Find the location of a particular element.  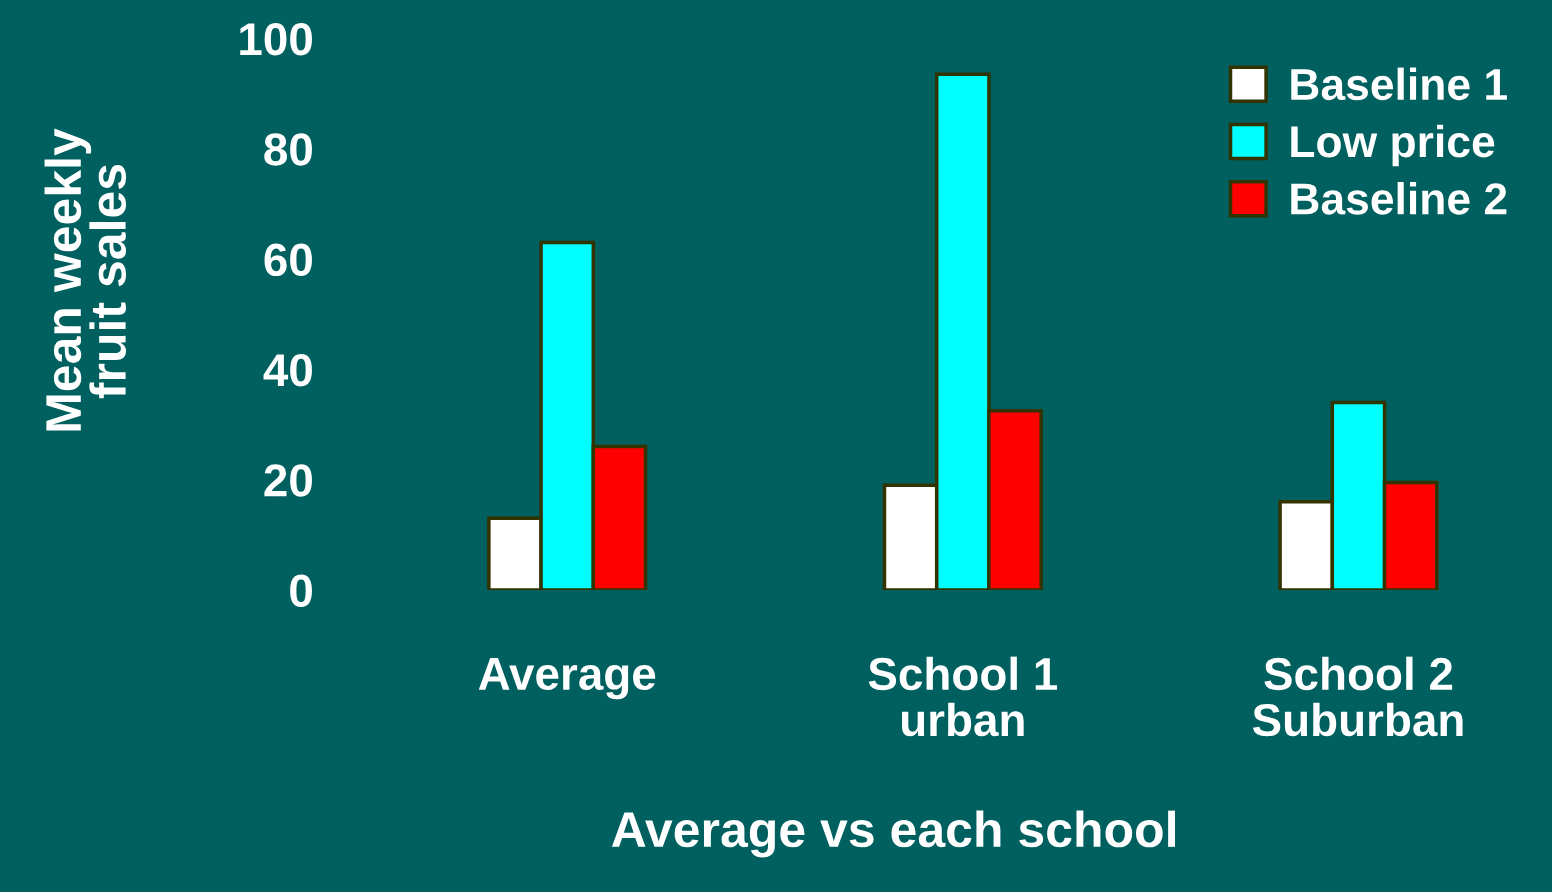

y-tick-label: 100 is located at coordinates (276, 39).